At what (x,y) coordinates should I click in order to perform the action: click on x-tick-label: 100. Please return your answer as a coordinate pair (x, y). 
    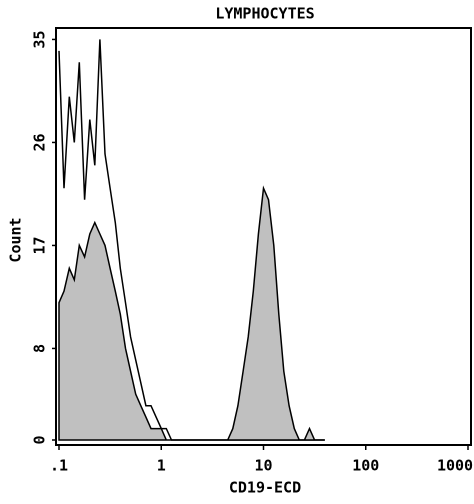
    Looking at the image, I should click on (365, 466).